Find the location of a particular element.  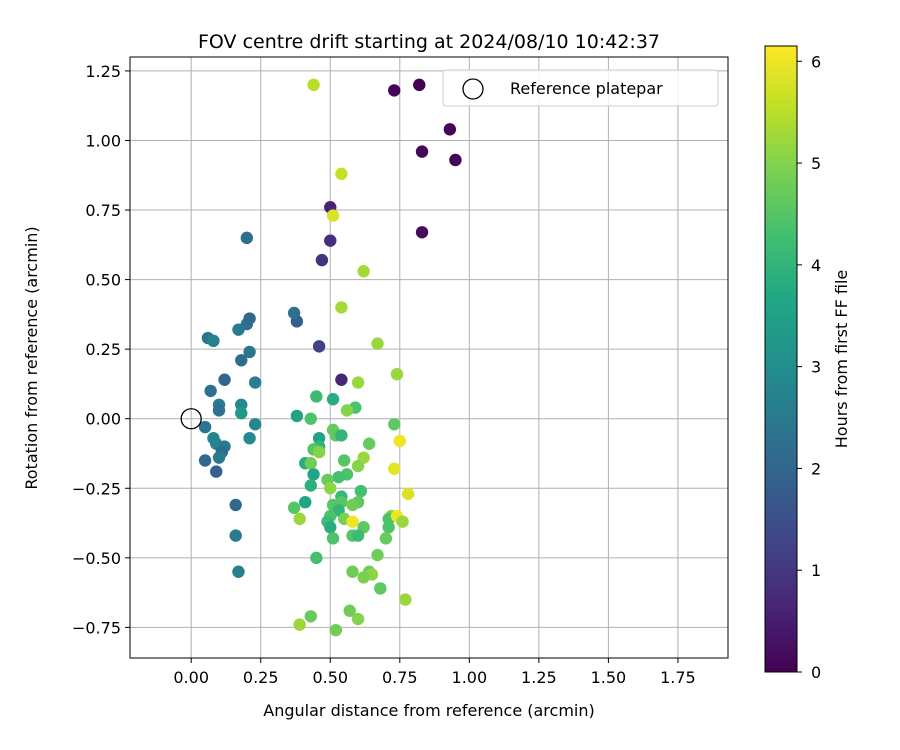

y-tick-label: −0.75 is located at coordinates (96, 627).